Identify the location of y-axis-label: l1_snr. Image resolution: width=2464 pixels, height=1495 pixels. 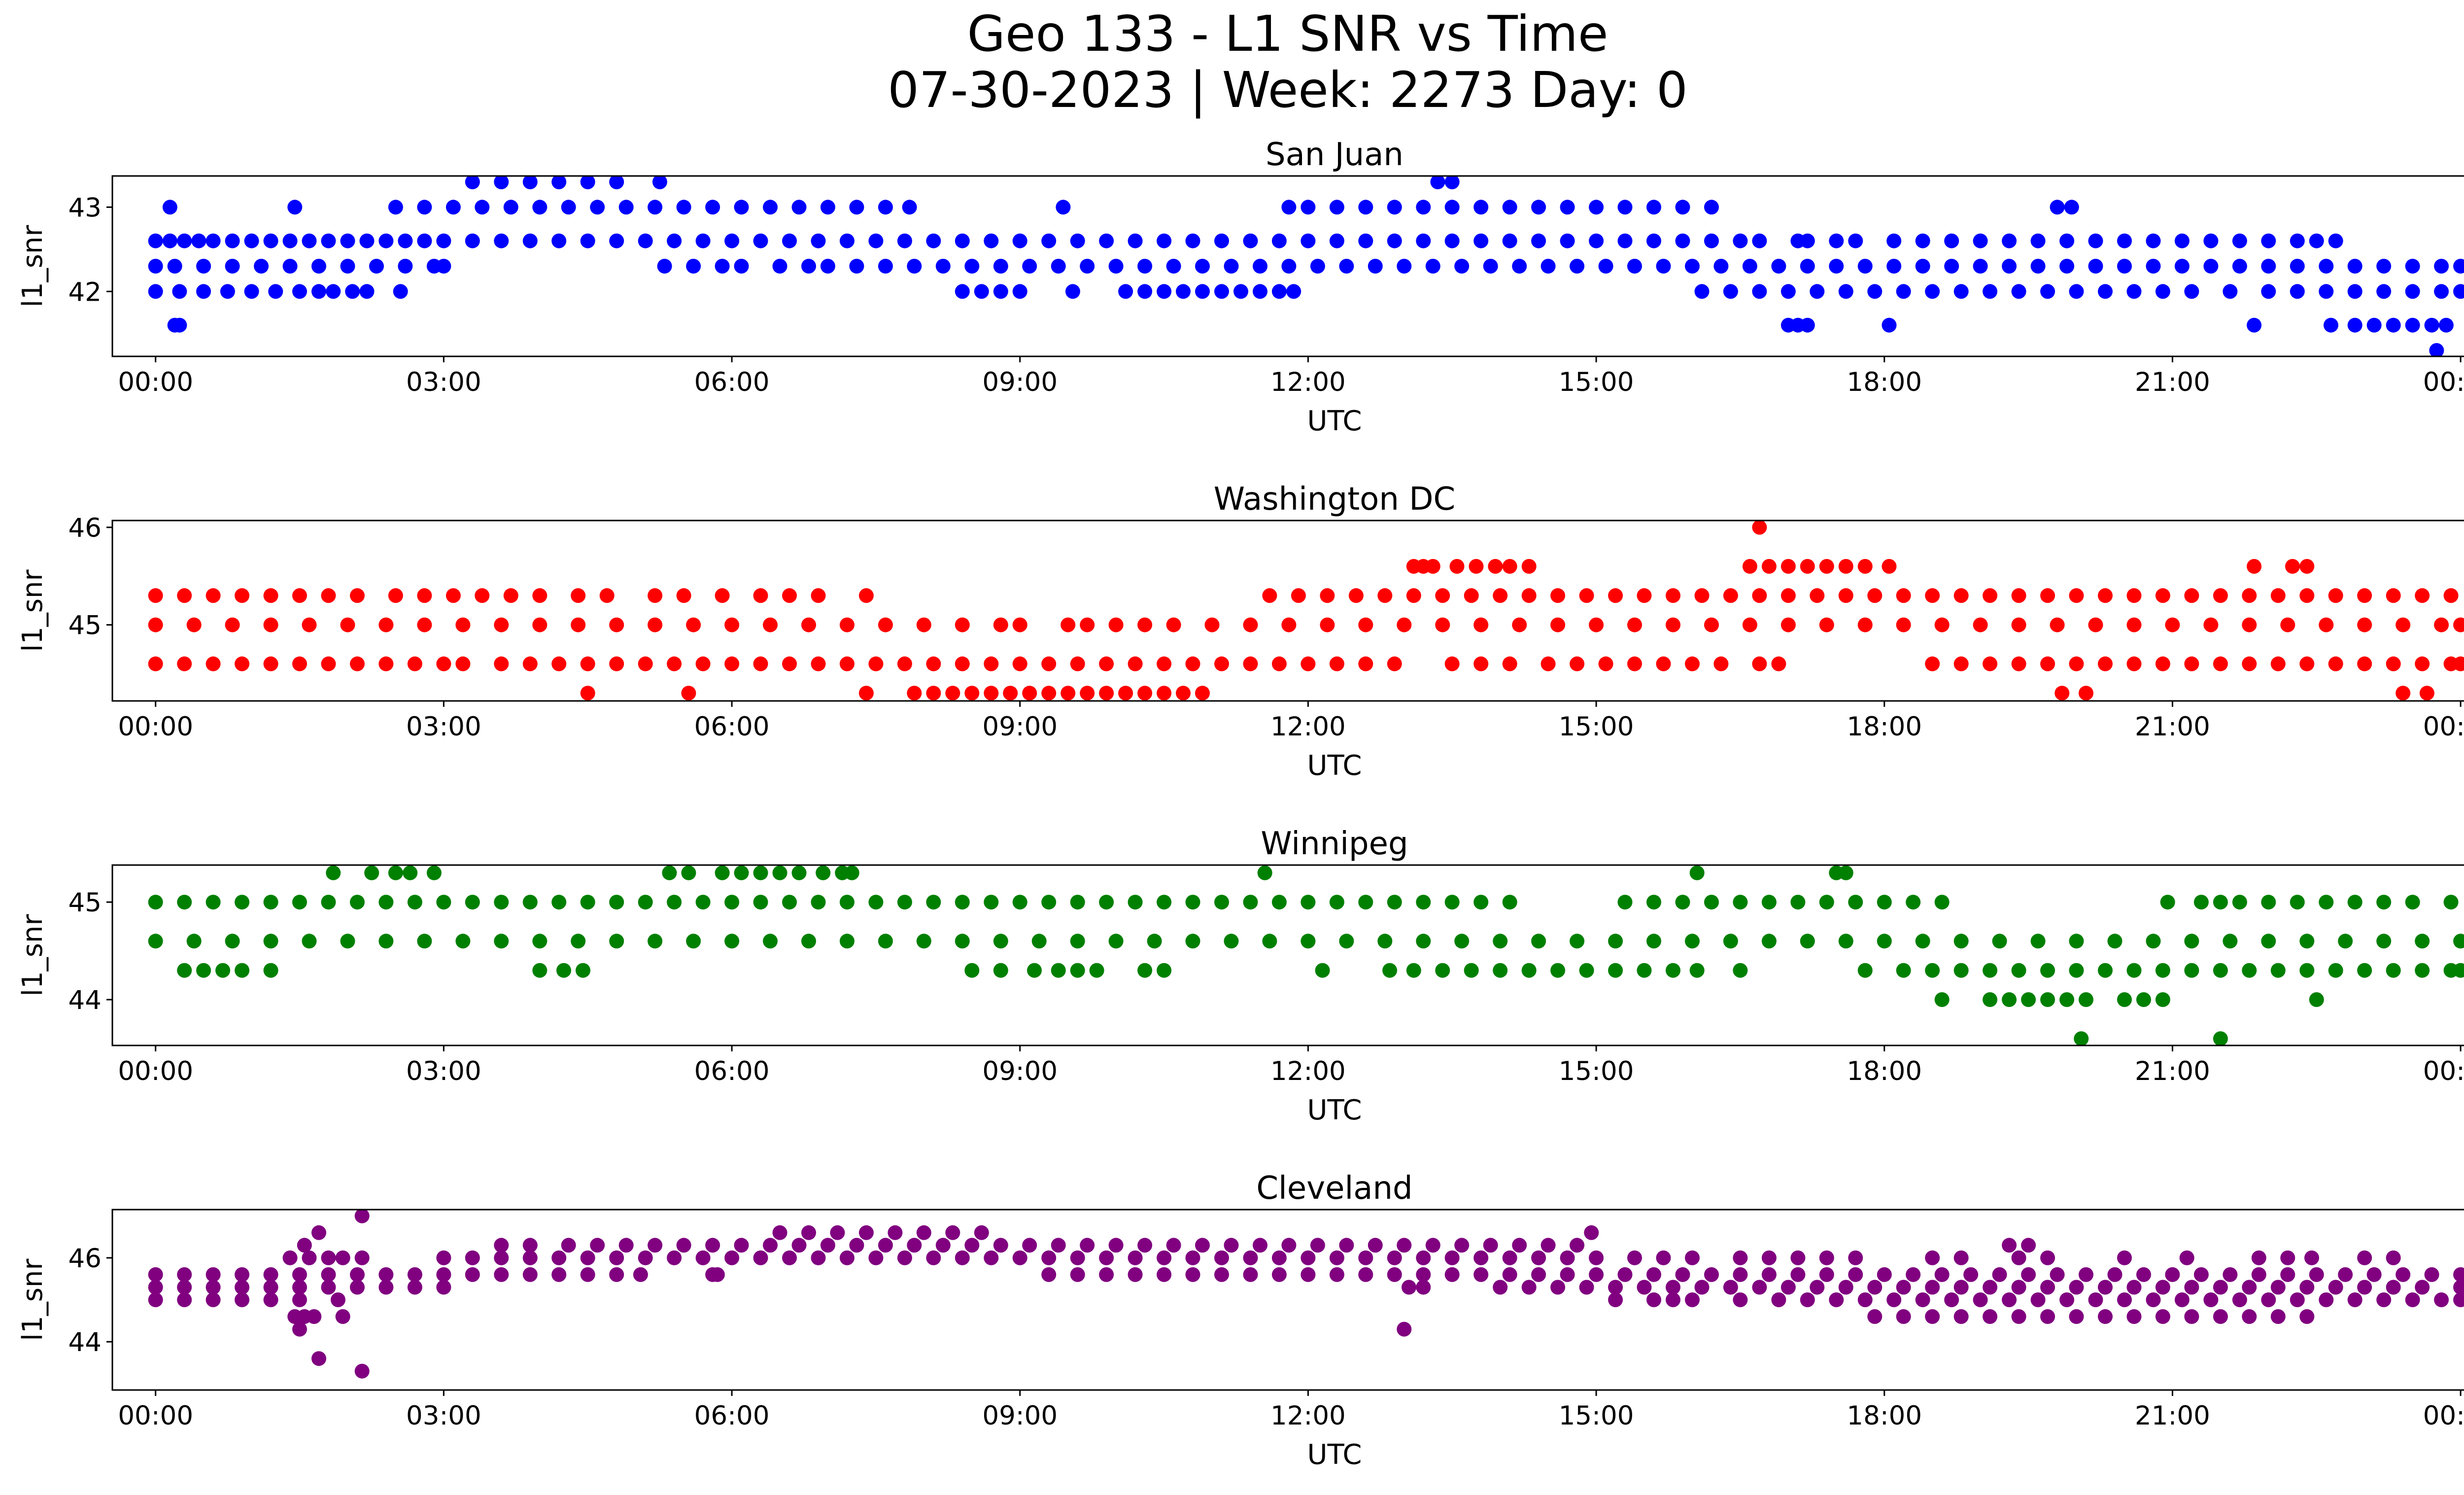
(33, 610).